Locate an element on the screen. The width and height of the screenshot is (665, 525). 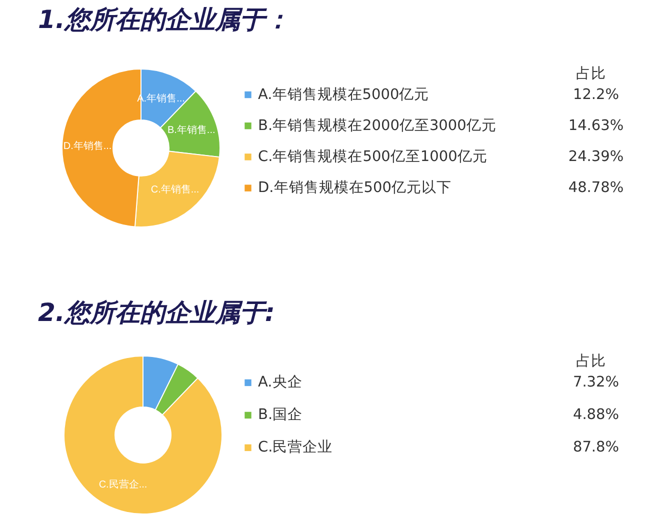
legend-label: C.民营企业 is located at coordinates (295, 447).